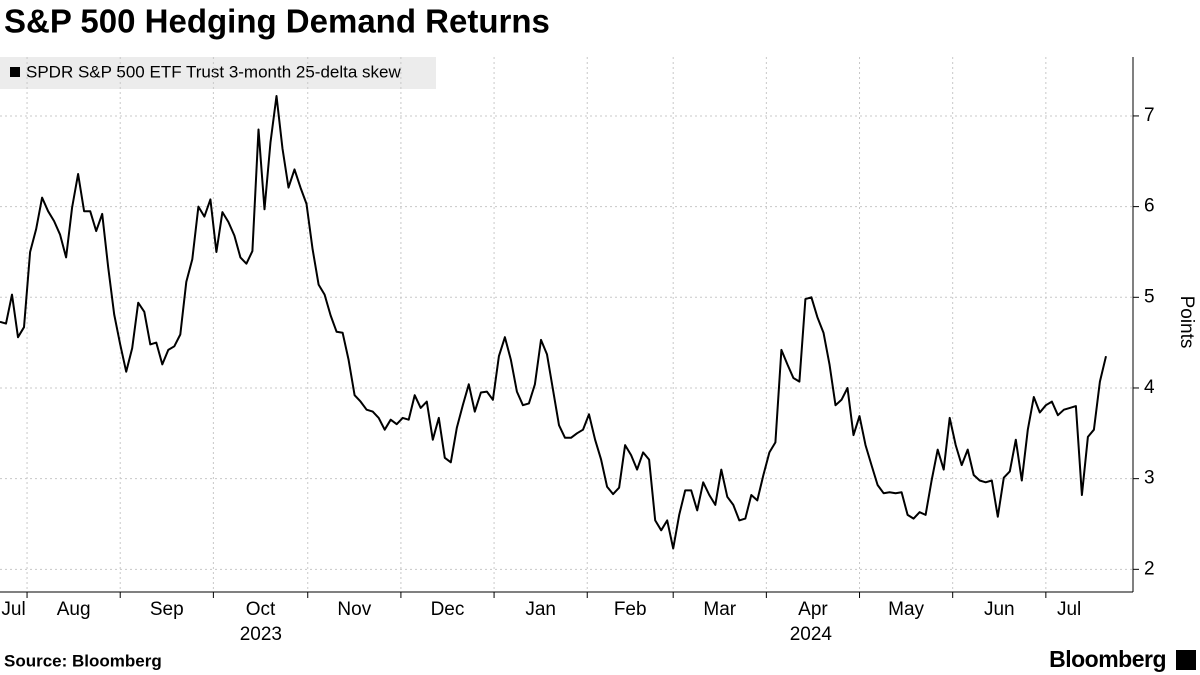 The image size is (1200, 675). I want to click on y-tick-label: 6, so click(1149, 206).